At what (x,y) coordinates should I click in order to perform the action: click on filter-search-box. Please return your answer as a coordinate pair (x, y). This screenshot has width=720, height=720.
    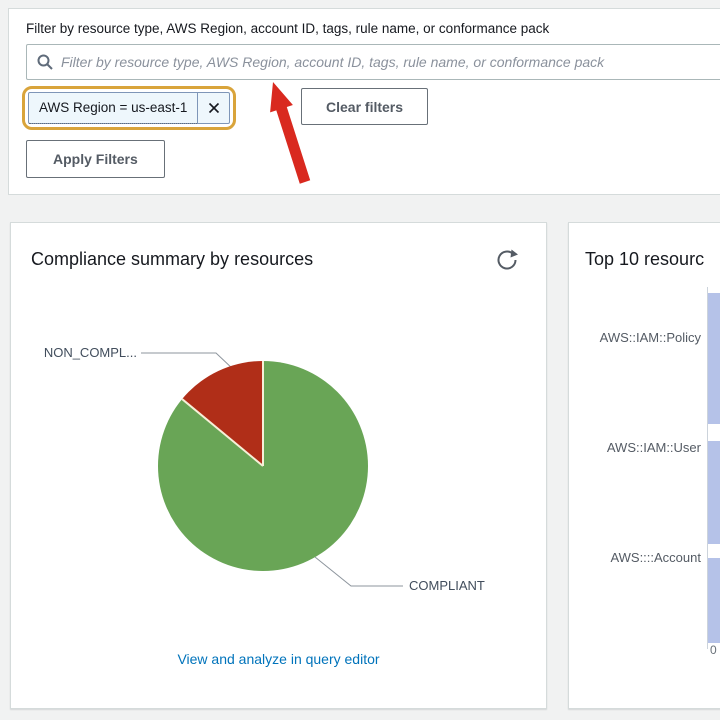
    Looking at the image, I should click on (373, 62).